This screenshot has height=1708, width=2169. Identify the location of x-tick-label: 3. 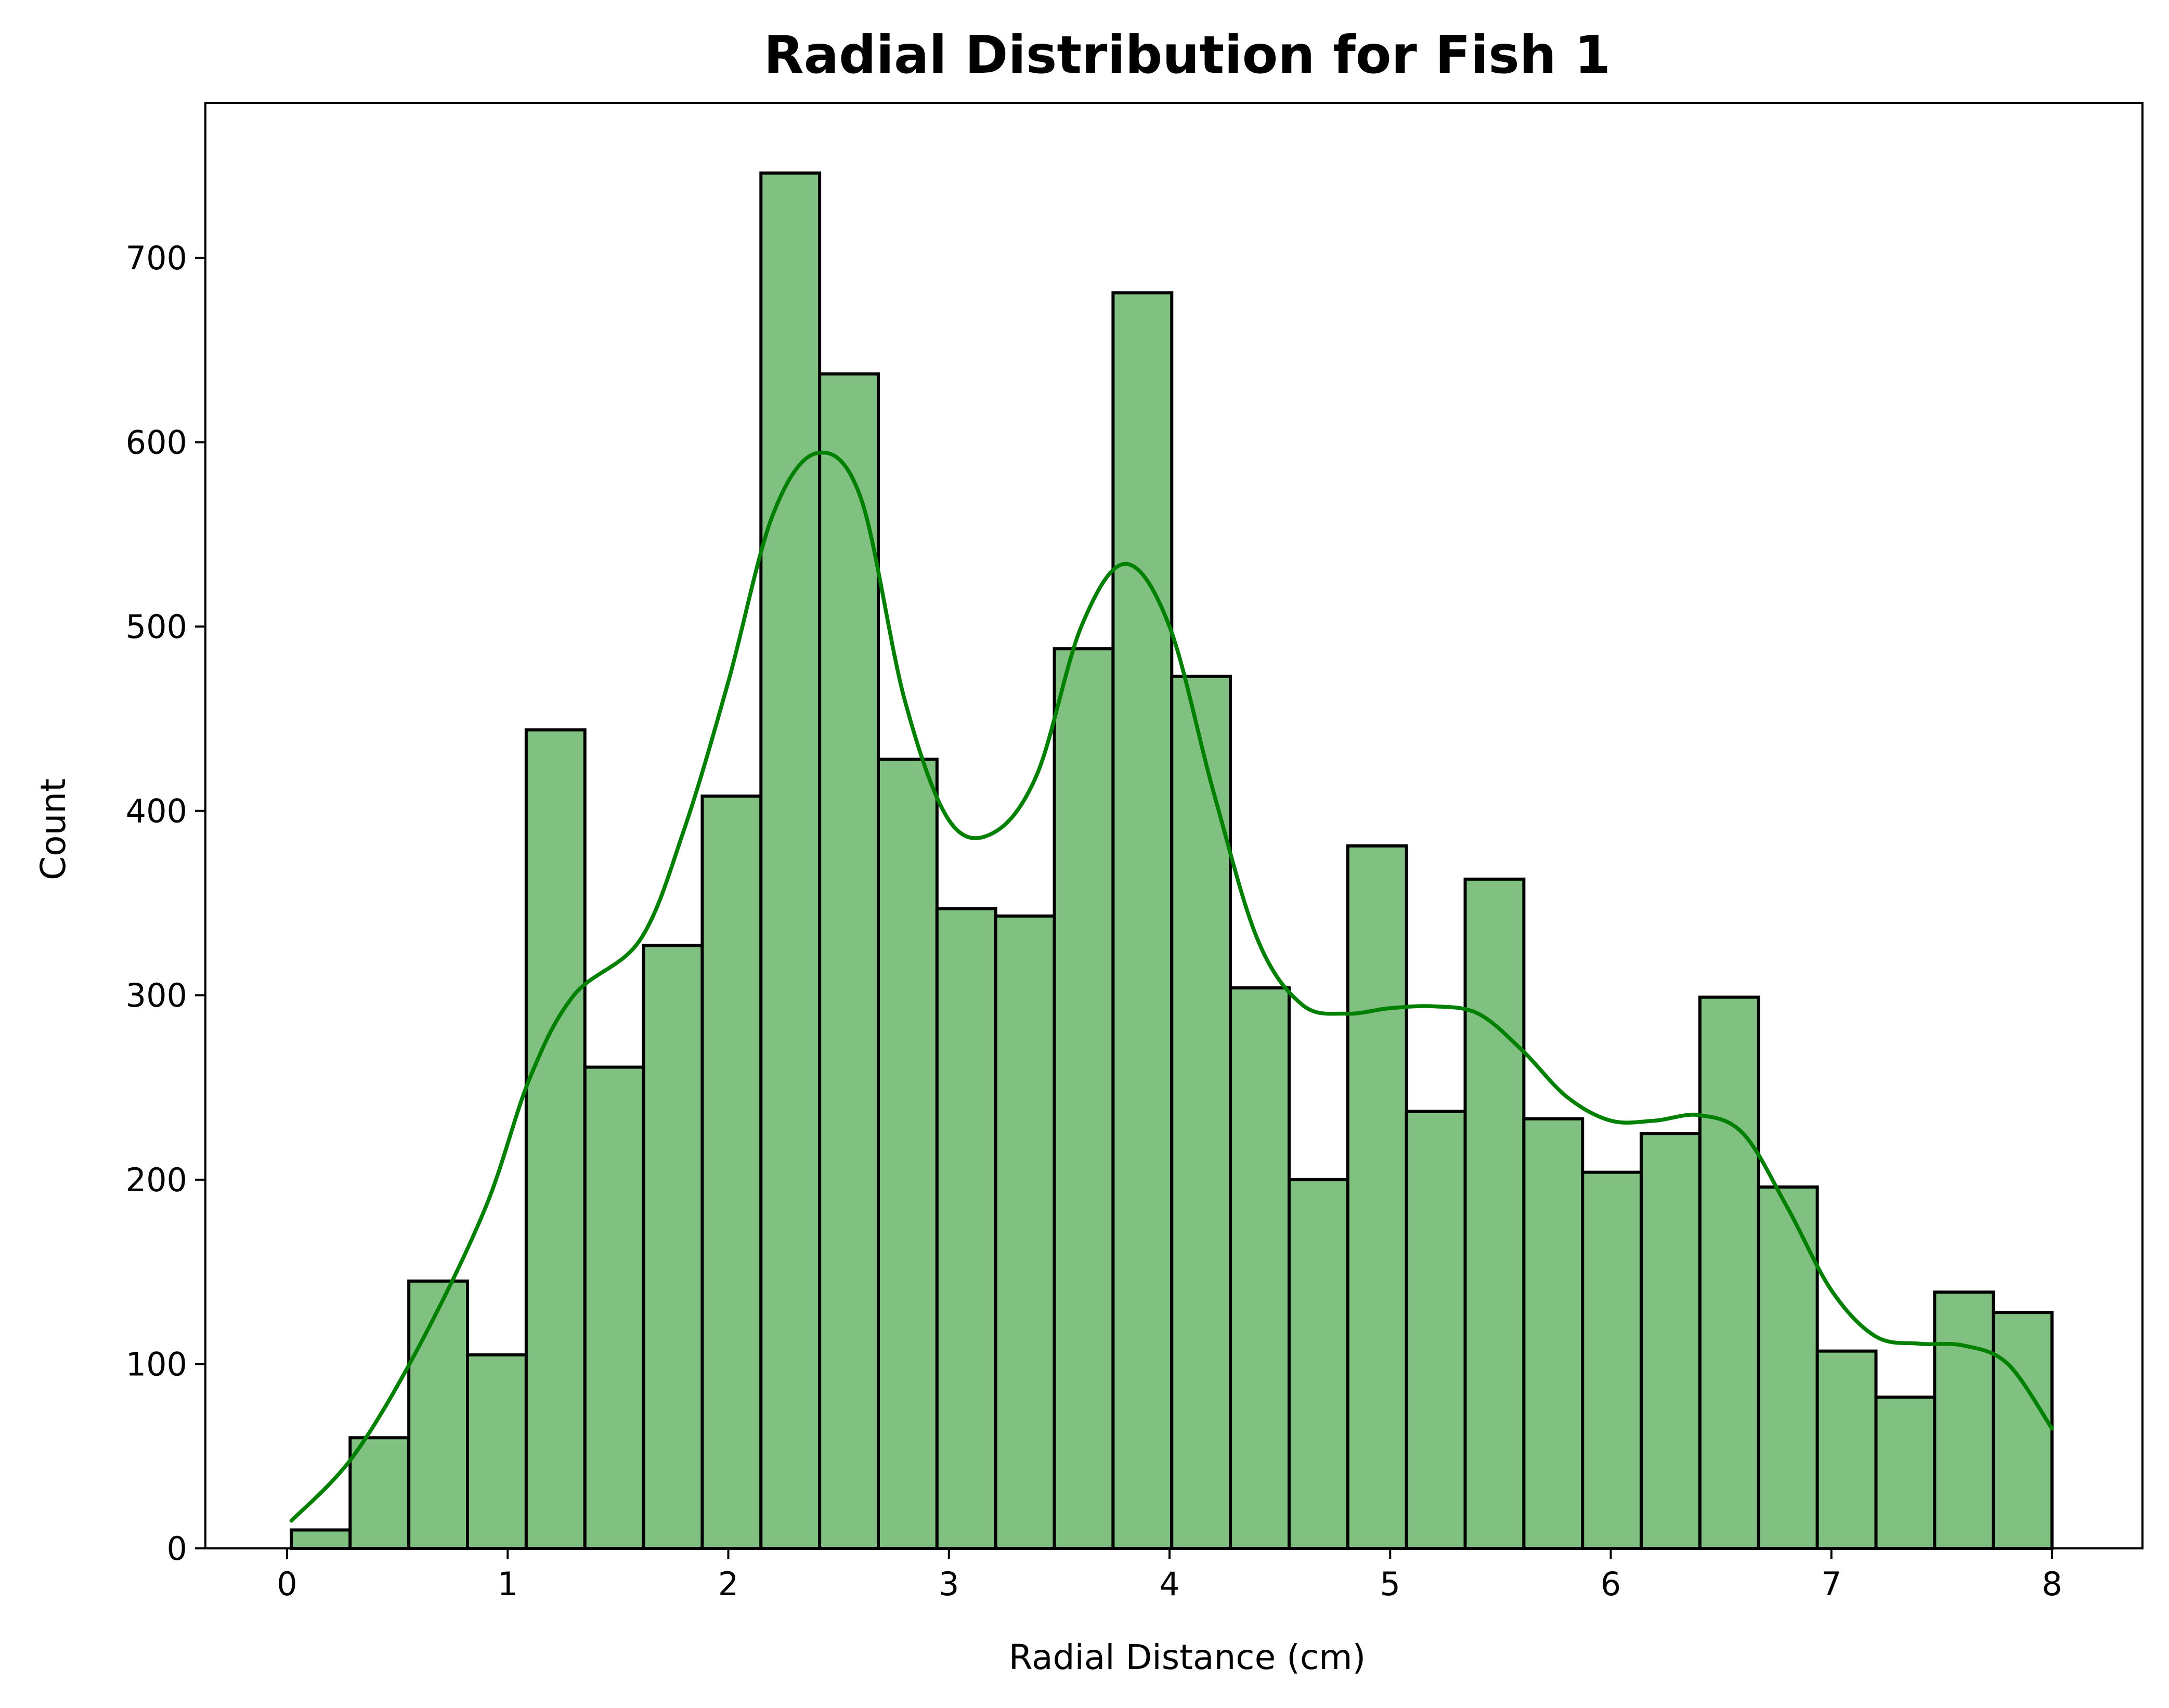
(949, 1584).